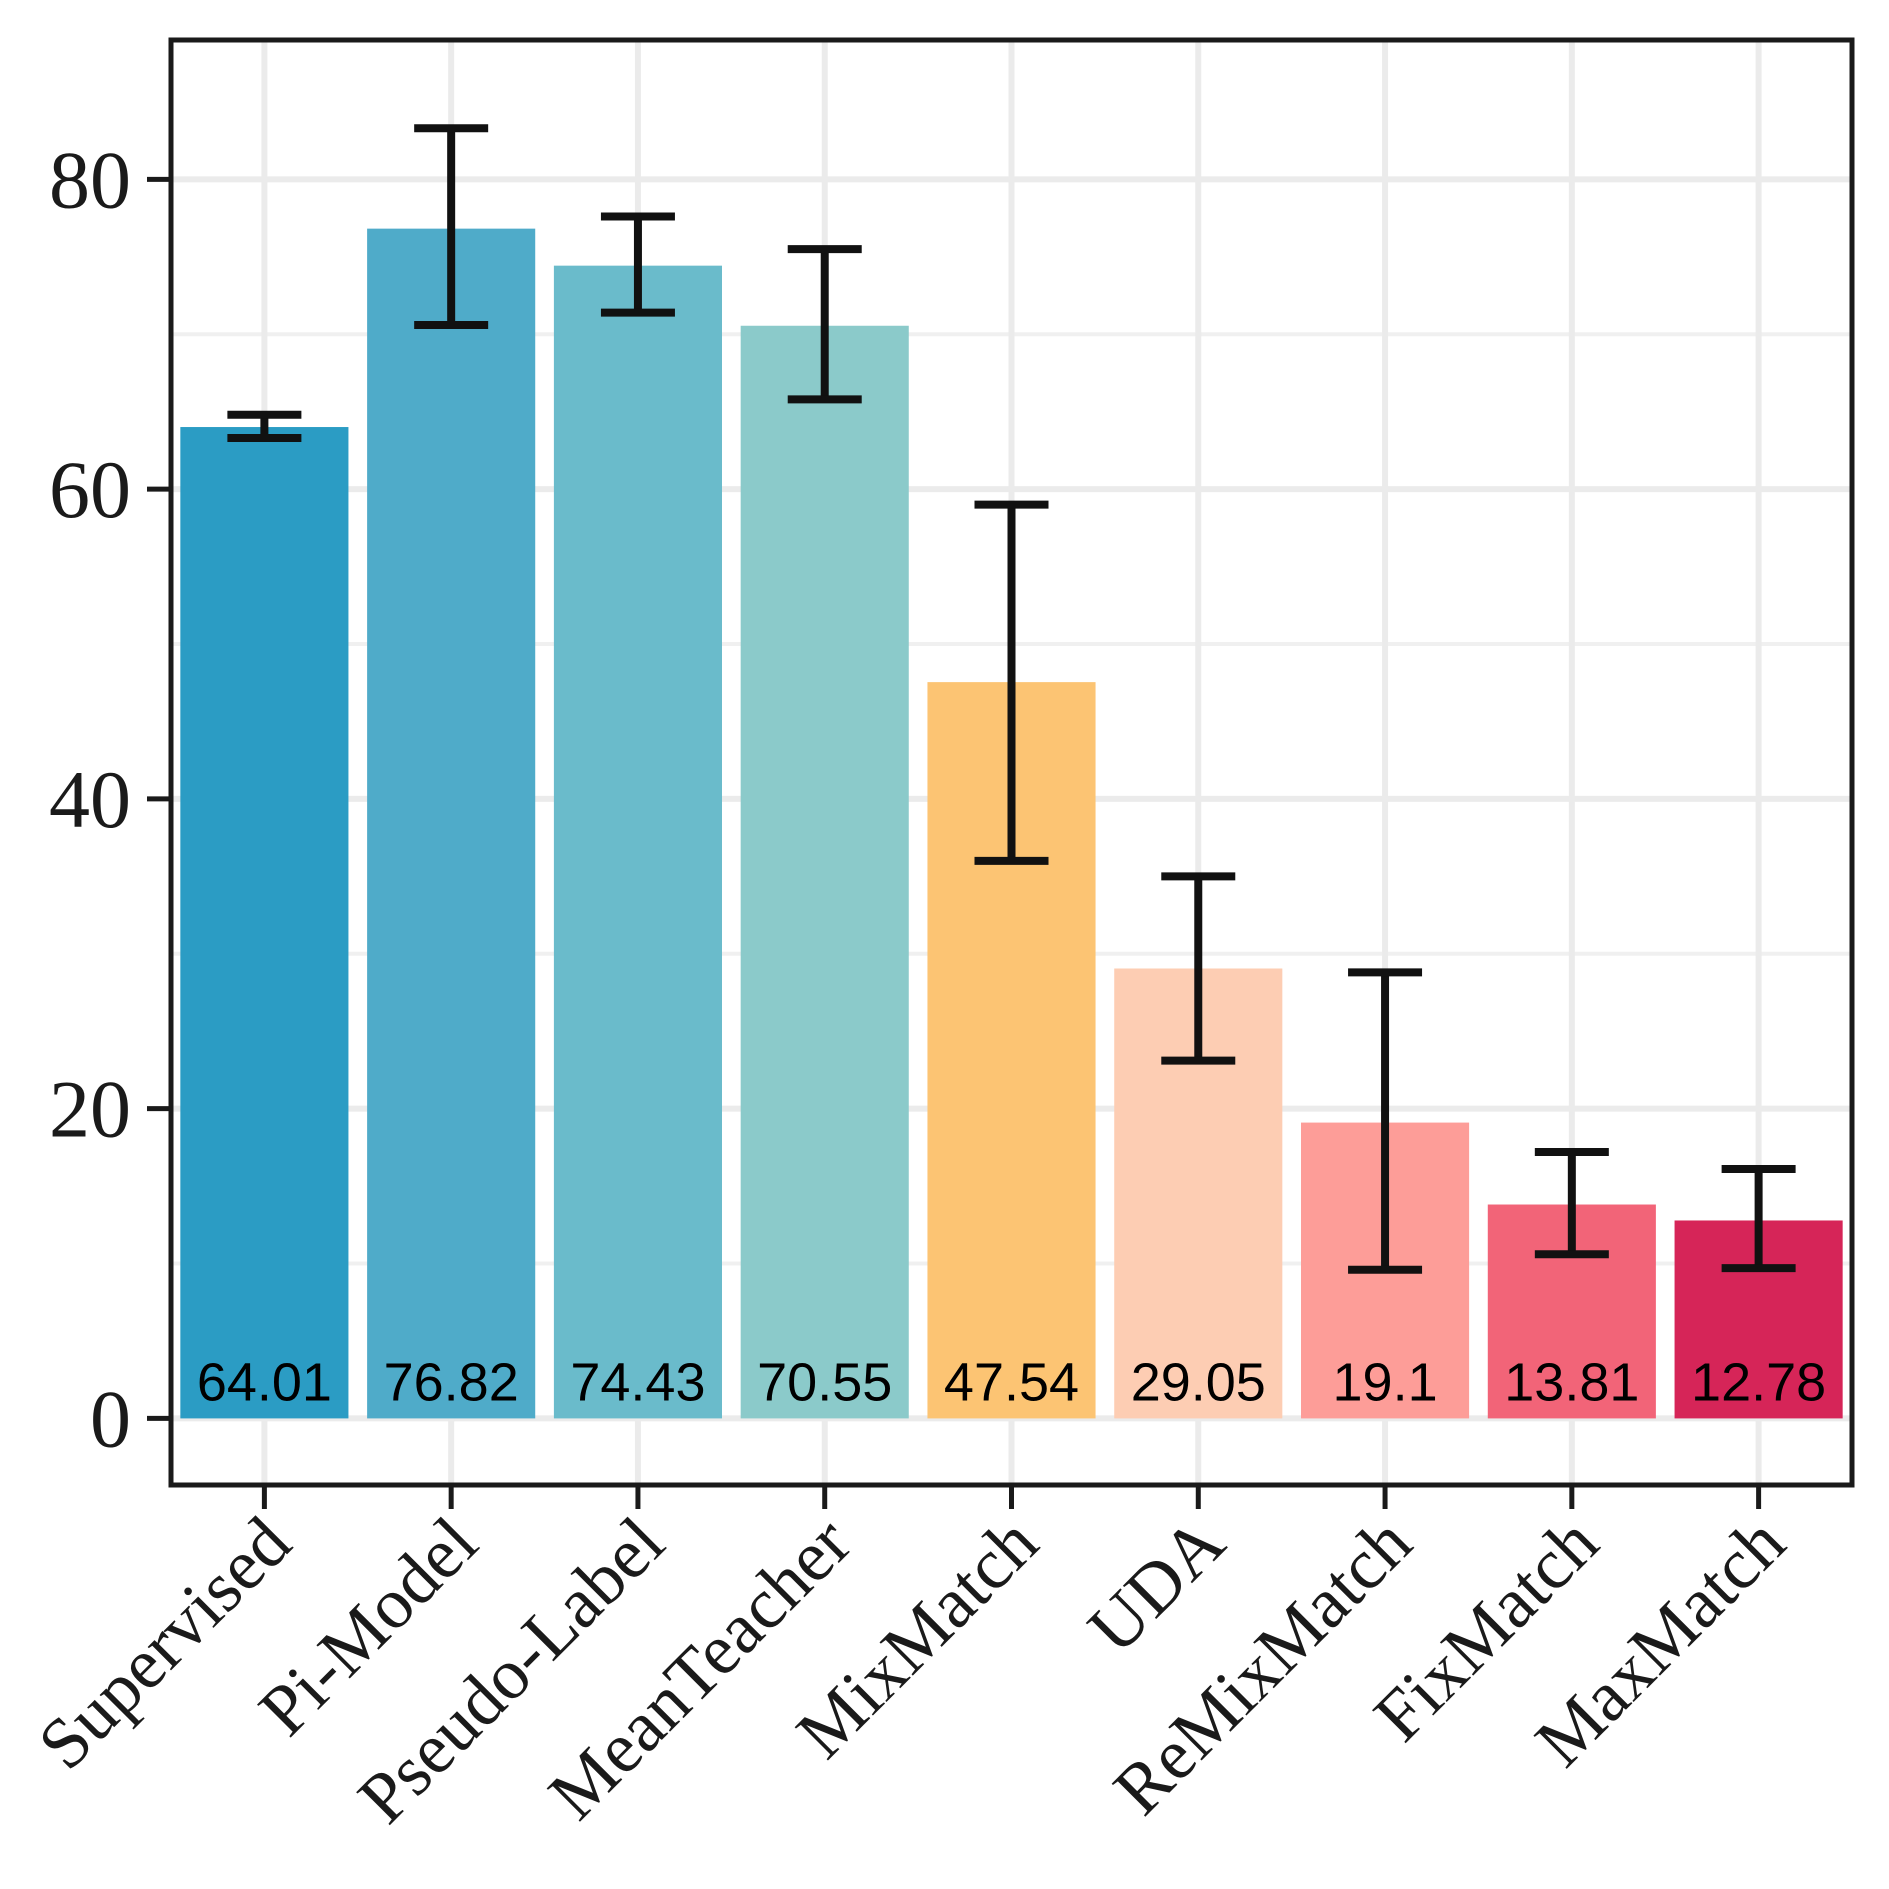  What do you see at coordinates (90, 1109) in the screenshot?
I see `y-tick-label: 20` at bounding box center [90, 1109].